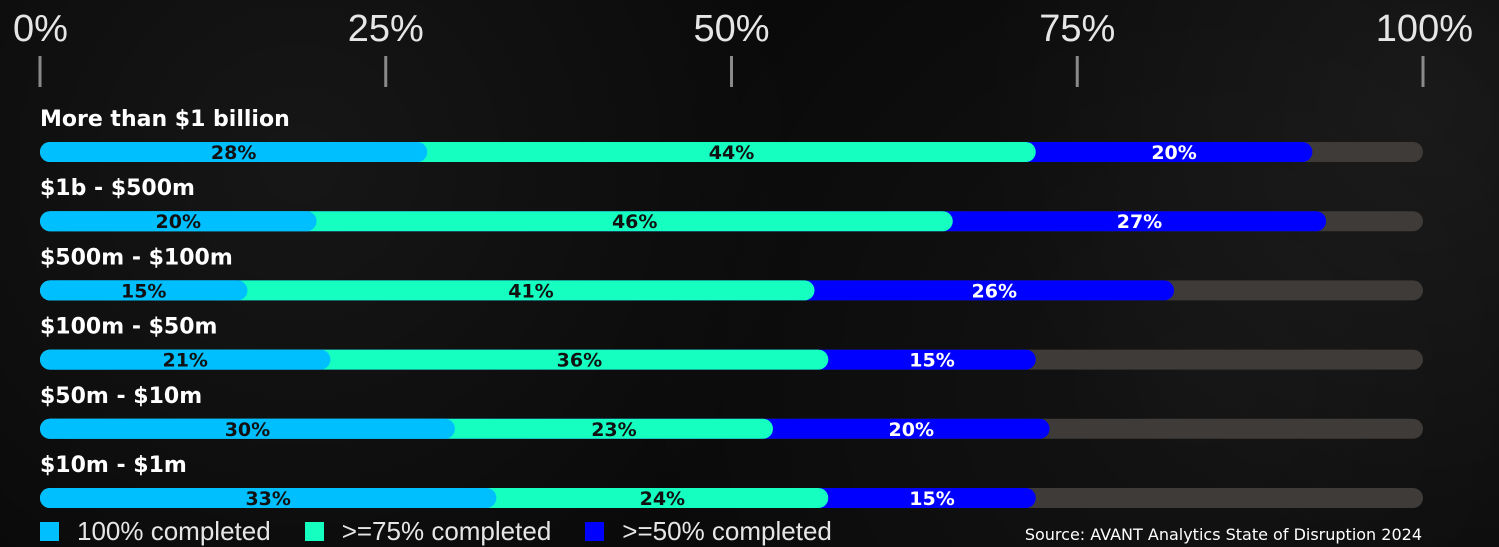 This screenshot has height=547, width=1499. What do you see at coordinates (634, 222) in the screenshot?
I see `data-label: 46%` at bounding box center [634, 222].